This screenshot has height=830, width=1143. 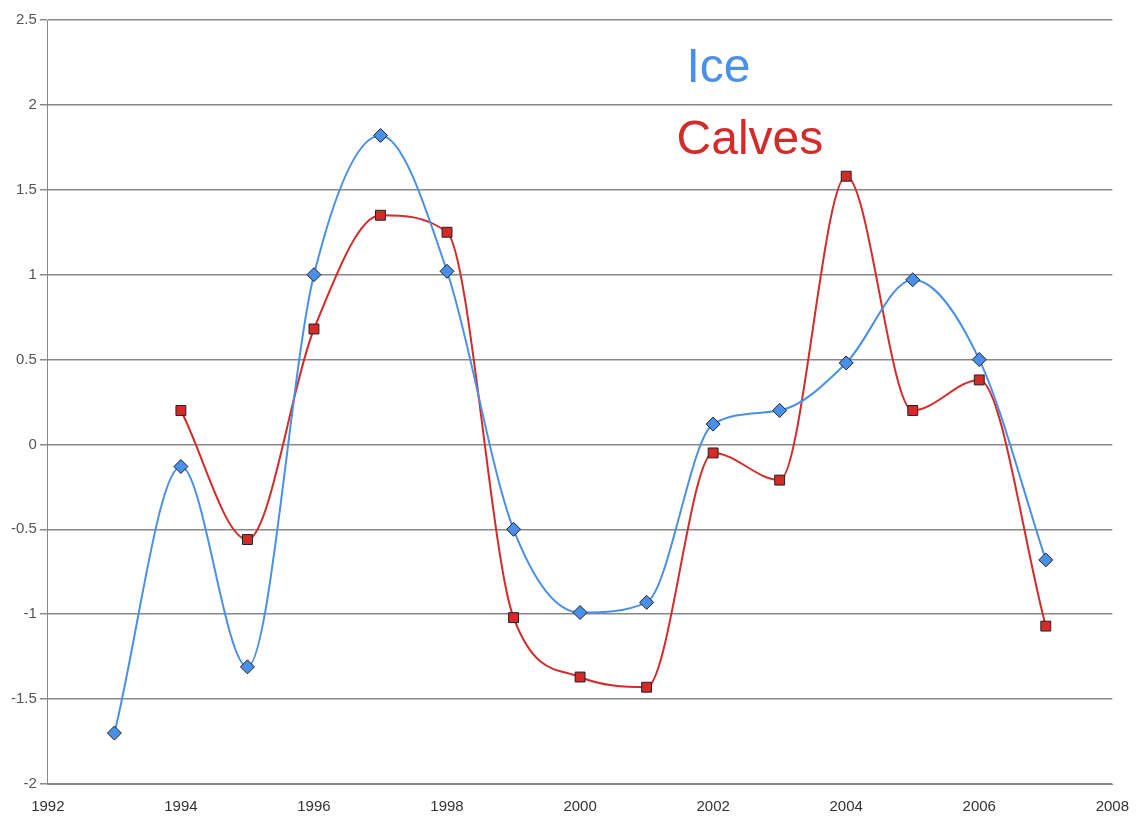 What do you see at coordinates (979, 806) in the screenshot?
I see `x-tick-label: 2006` at bounding box center [979, 806].